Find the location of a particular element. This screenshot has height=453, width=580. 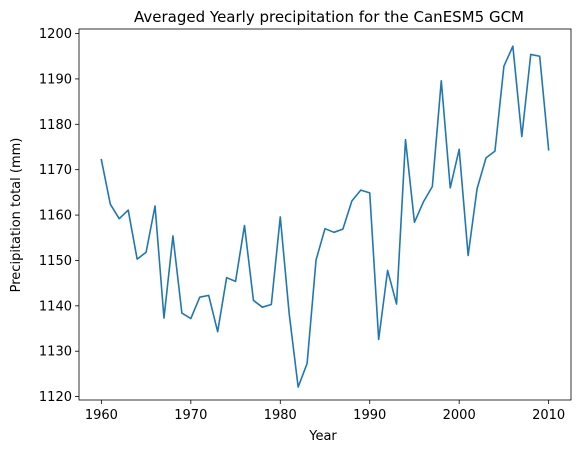

x-tick-label: 1970 is located at coordinates (190, 415).